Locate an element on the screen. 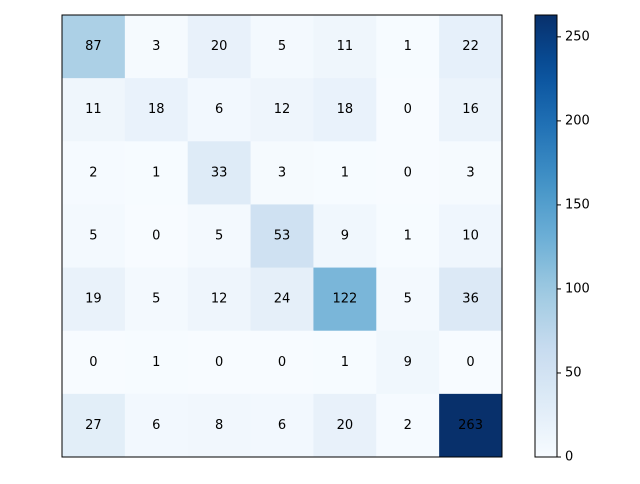  heatmap-cell-label: 22 is located at coordinates (470, 46).